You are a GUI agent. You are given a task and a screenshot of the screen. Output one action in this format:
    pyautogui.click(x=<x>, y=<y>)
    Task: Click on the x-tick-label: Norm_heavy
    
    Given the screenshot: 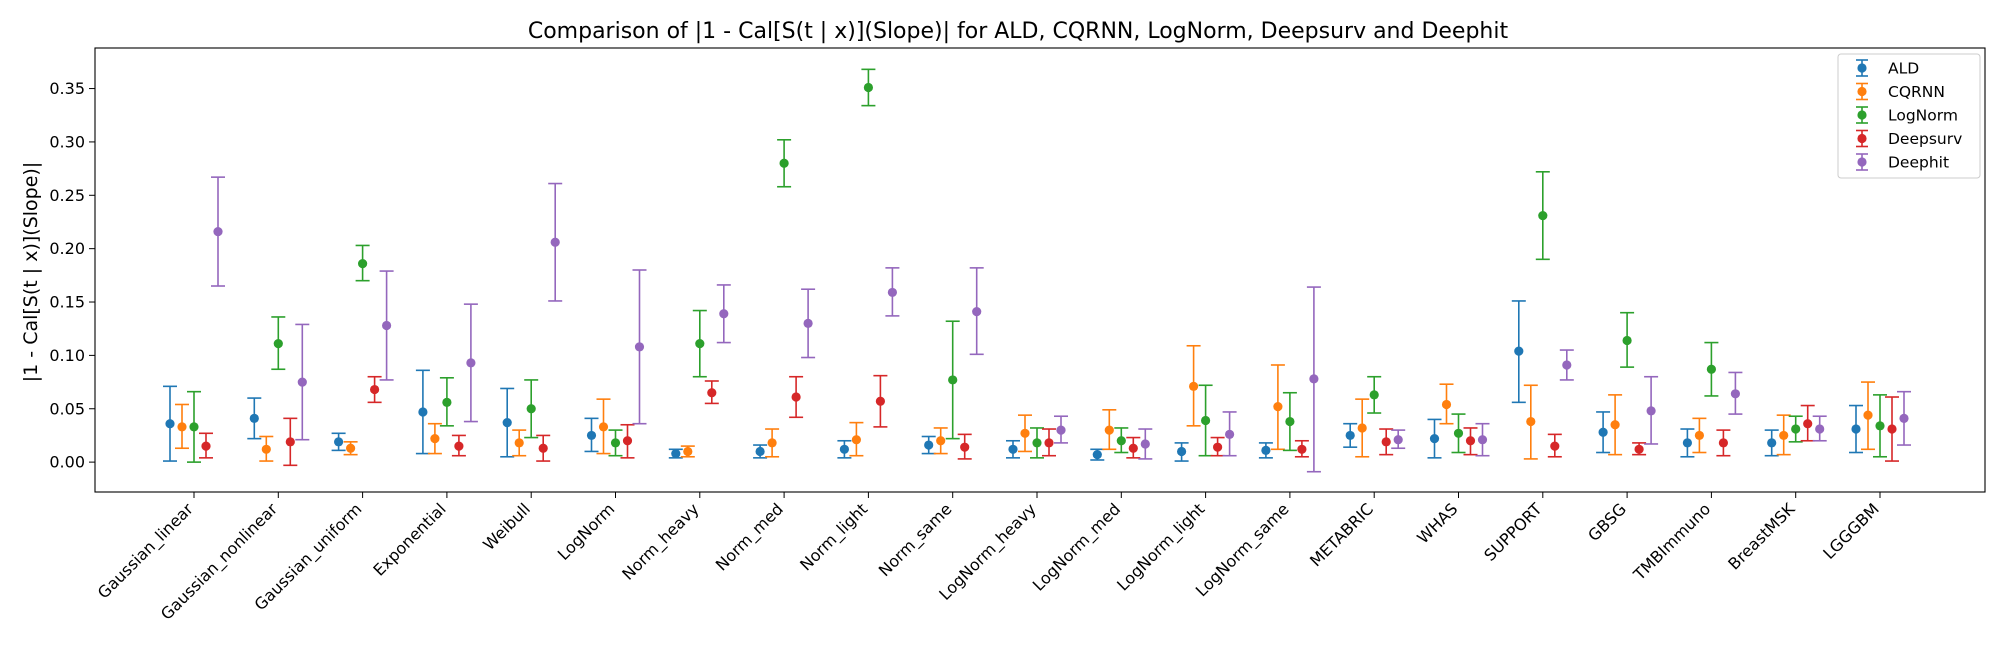 What is the action you would take?
    pyautogui.click(x=660, y=541)
    